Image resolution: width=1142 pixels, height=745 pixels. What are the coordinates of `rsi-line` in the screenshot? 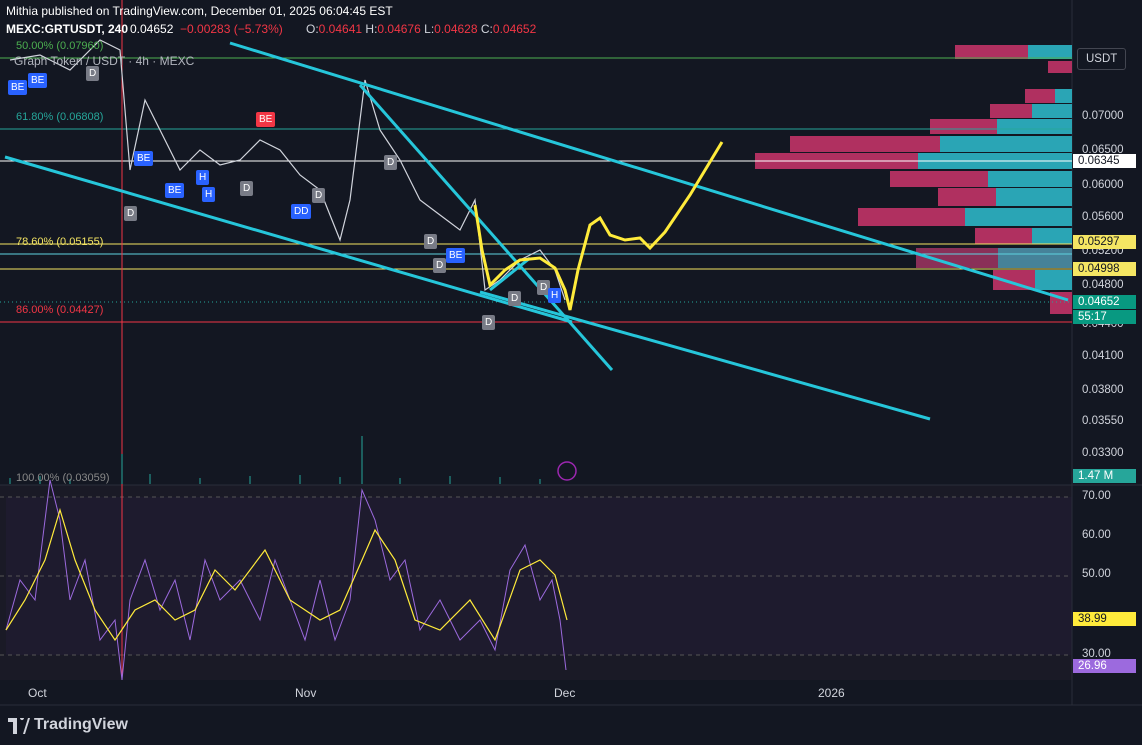 It's located at (286, 580).